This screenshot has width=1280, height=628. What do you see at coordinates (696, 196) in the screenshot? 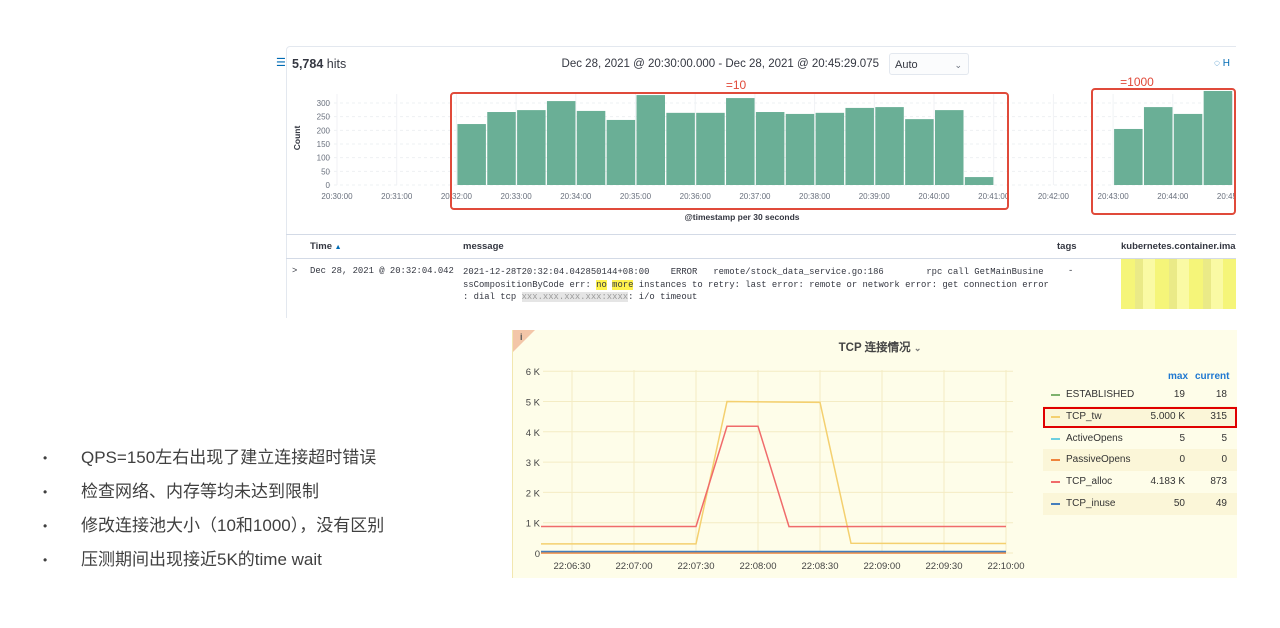
I see `x-tick-label: 20:36:00` at bounding box center [696, 196].